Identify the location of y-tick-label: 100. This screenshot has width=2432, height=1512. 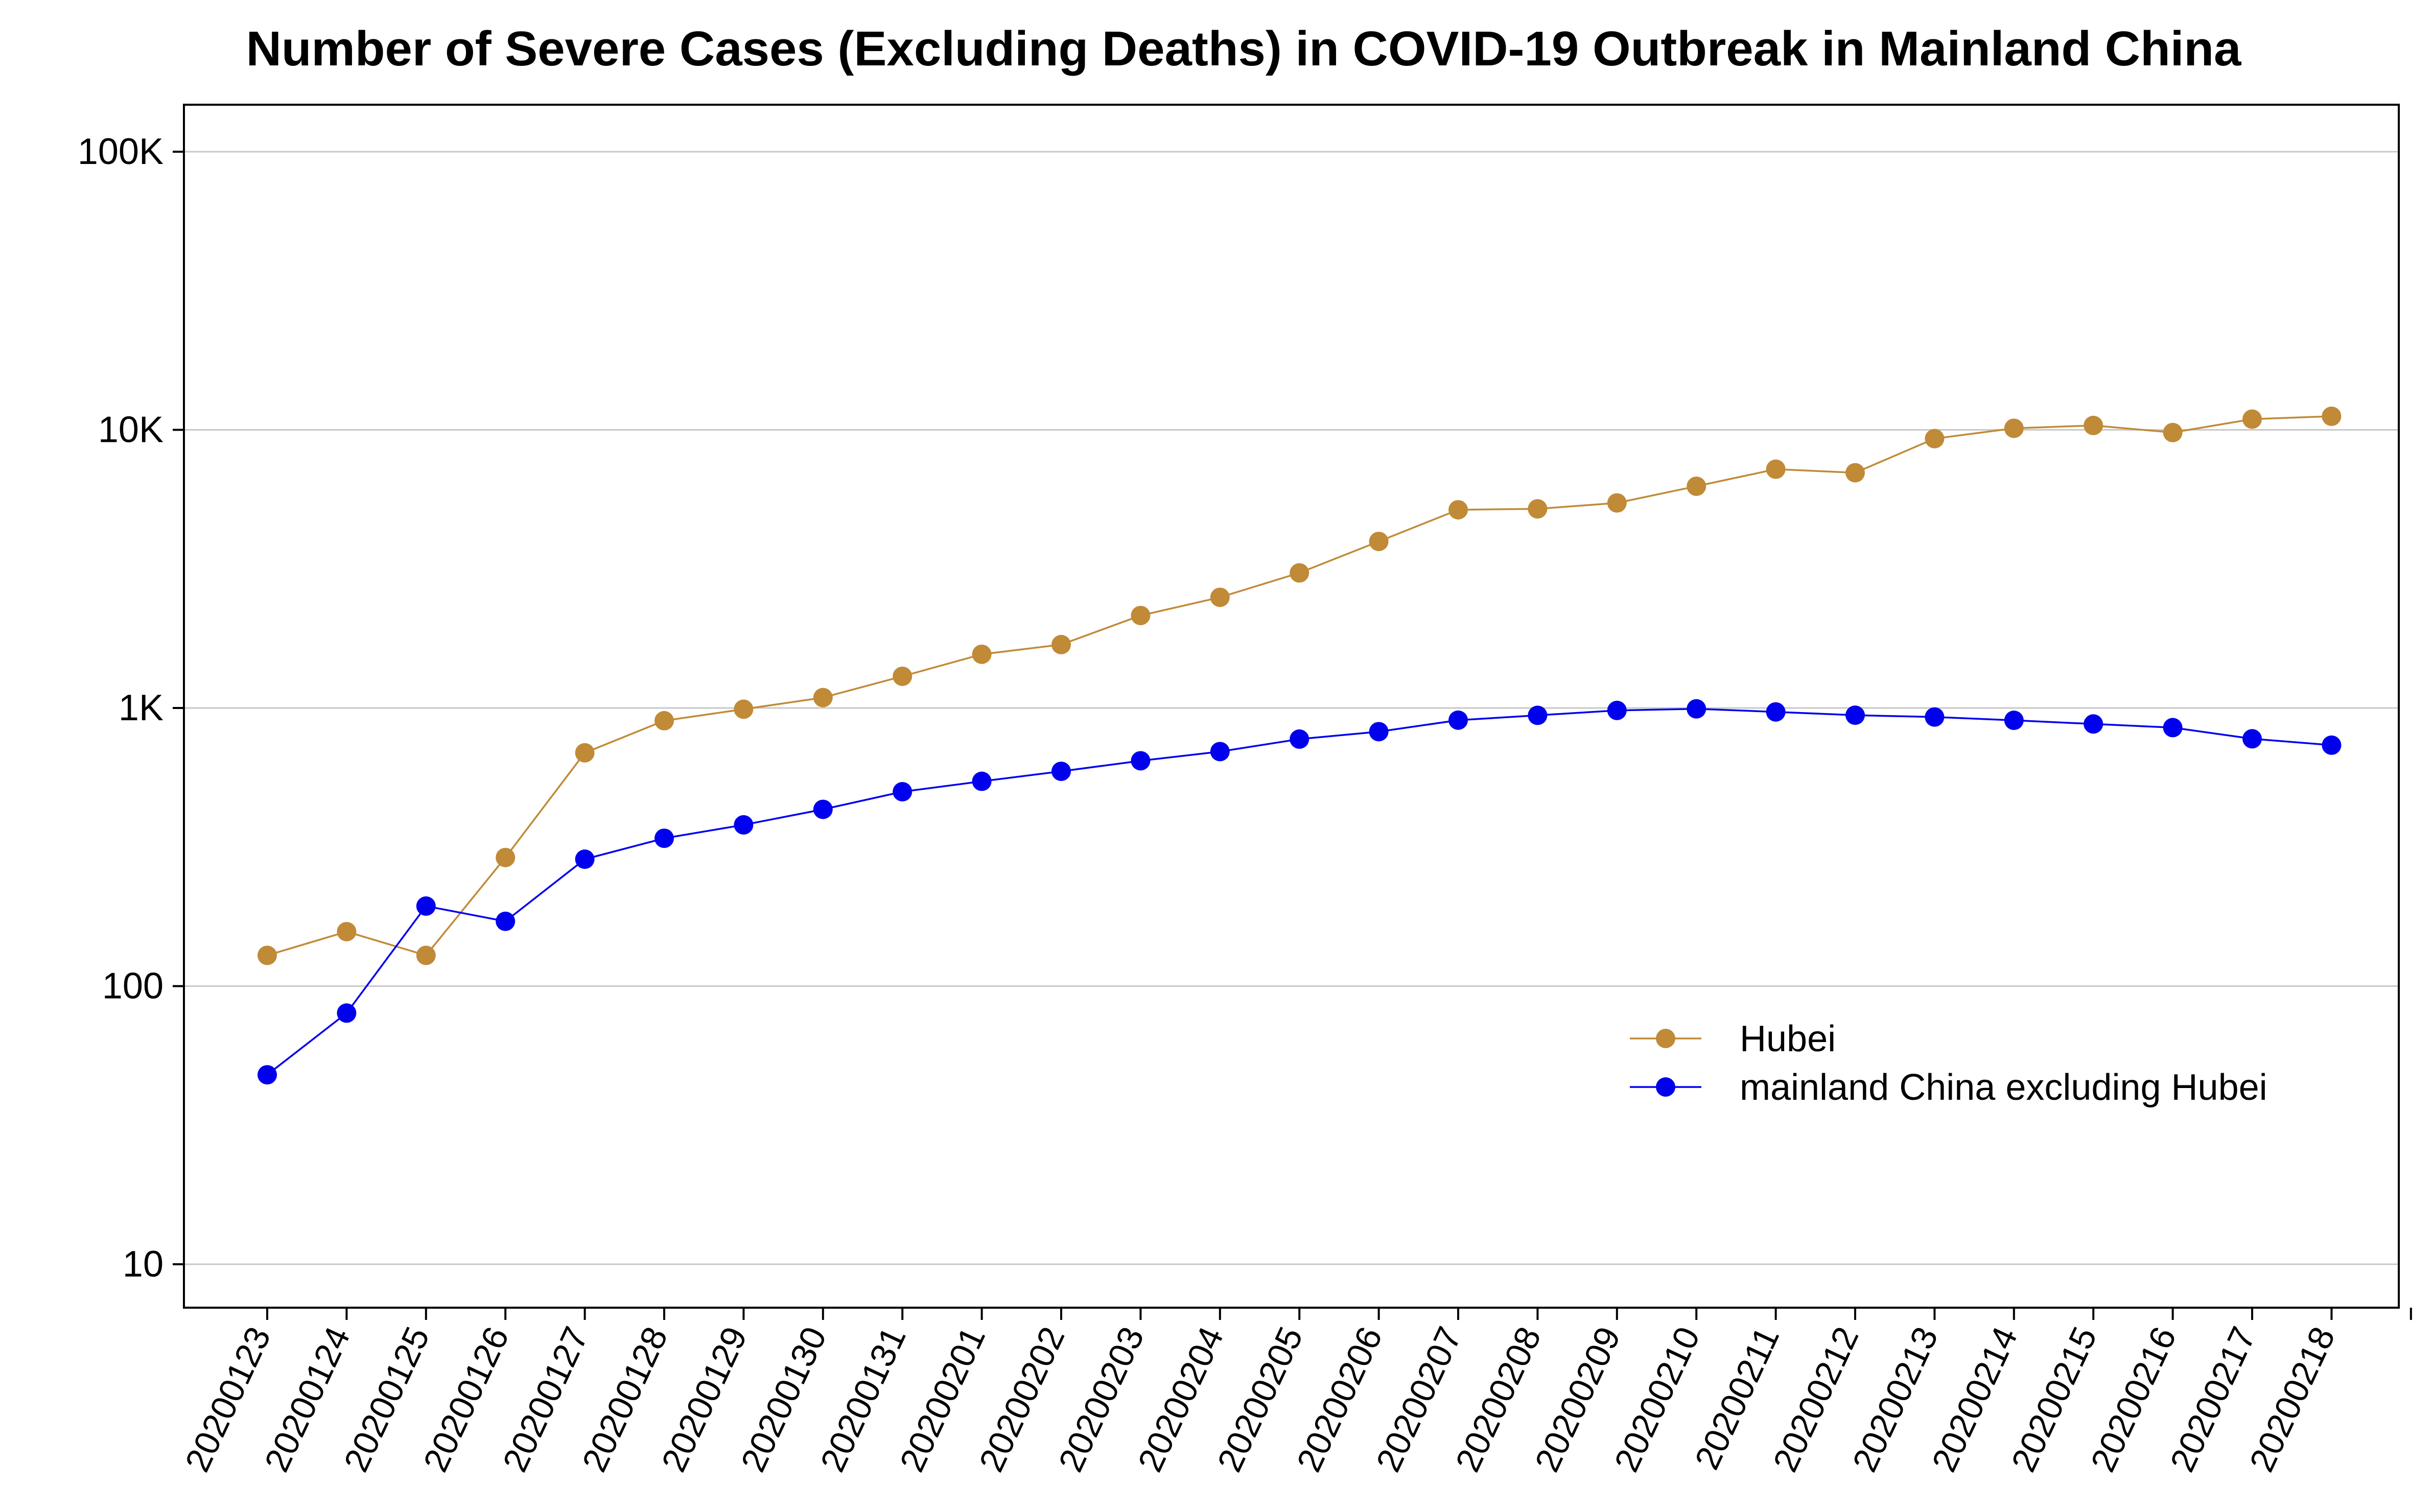
(132, 986).